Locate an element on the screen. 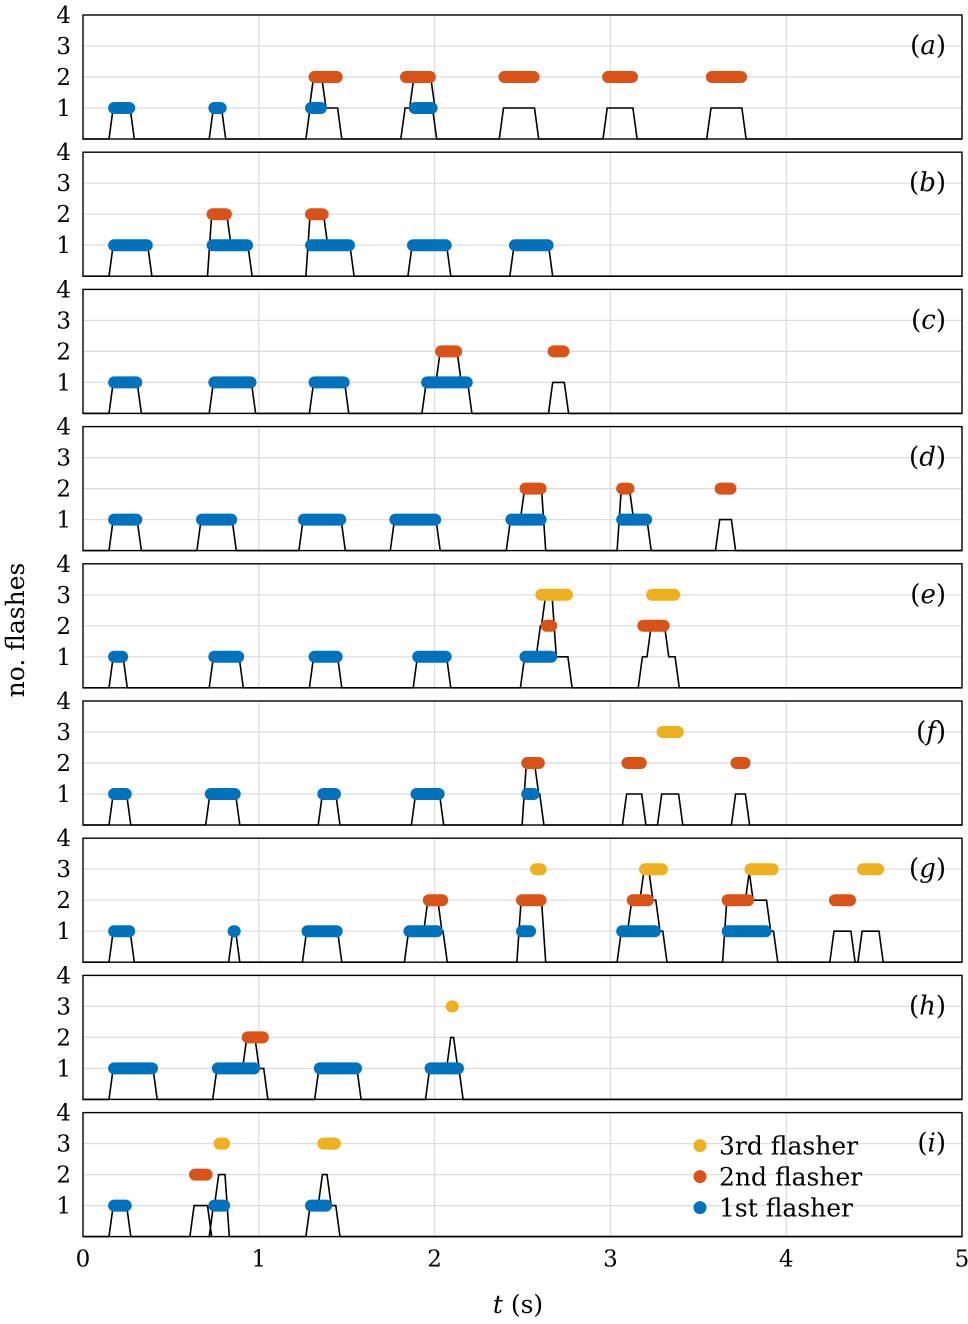  x-tick-label: 3 is located at coordinates (610, 1260).